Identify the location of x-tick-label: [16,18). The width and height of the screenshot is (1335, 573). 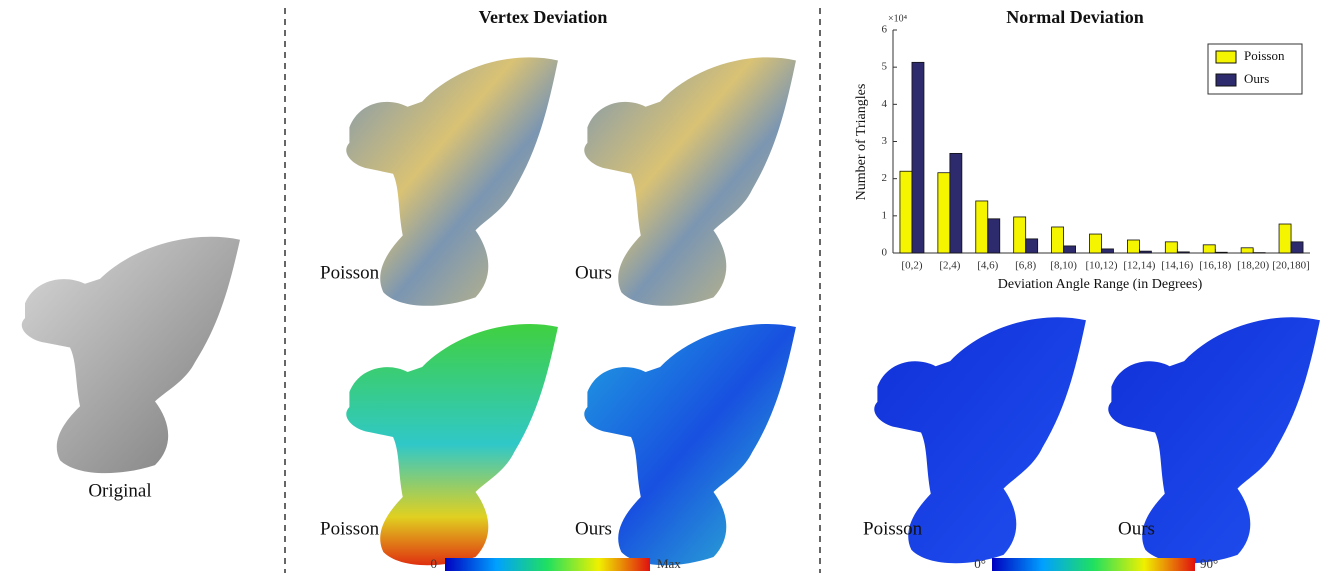
(1215, 266).